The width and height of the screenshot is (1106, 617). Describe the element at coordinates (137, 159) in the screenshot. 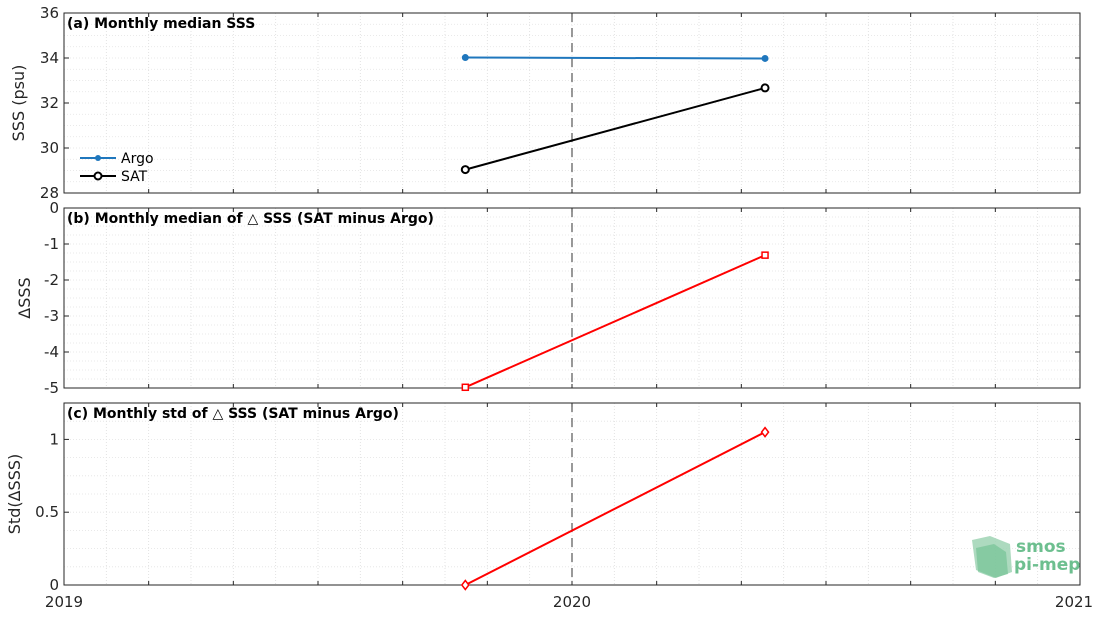

I see `legend-label: Argo` at that location.